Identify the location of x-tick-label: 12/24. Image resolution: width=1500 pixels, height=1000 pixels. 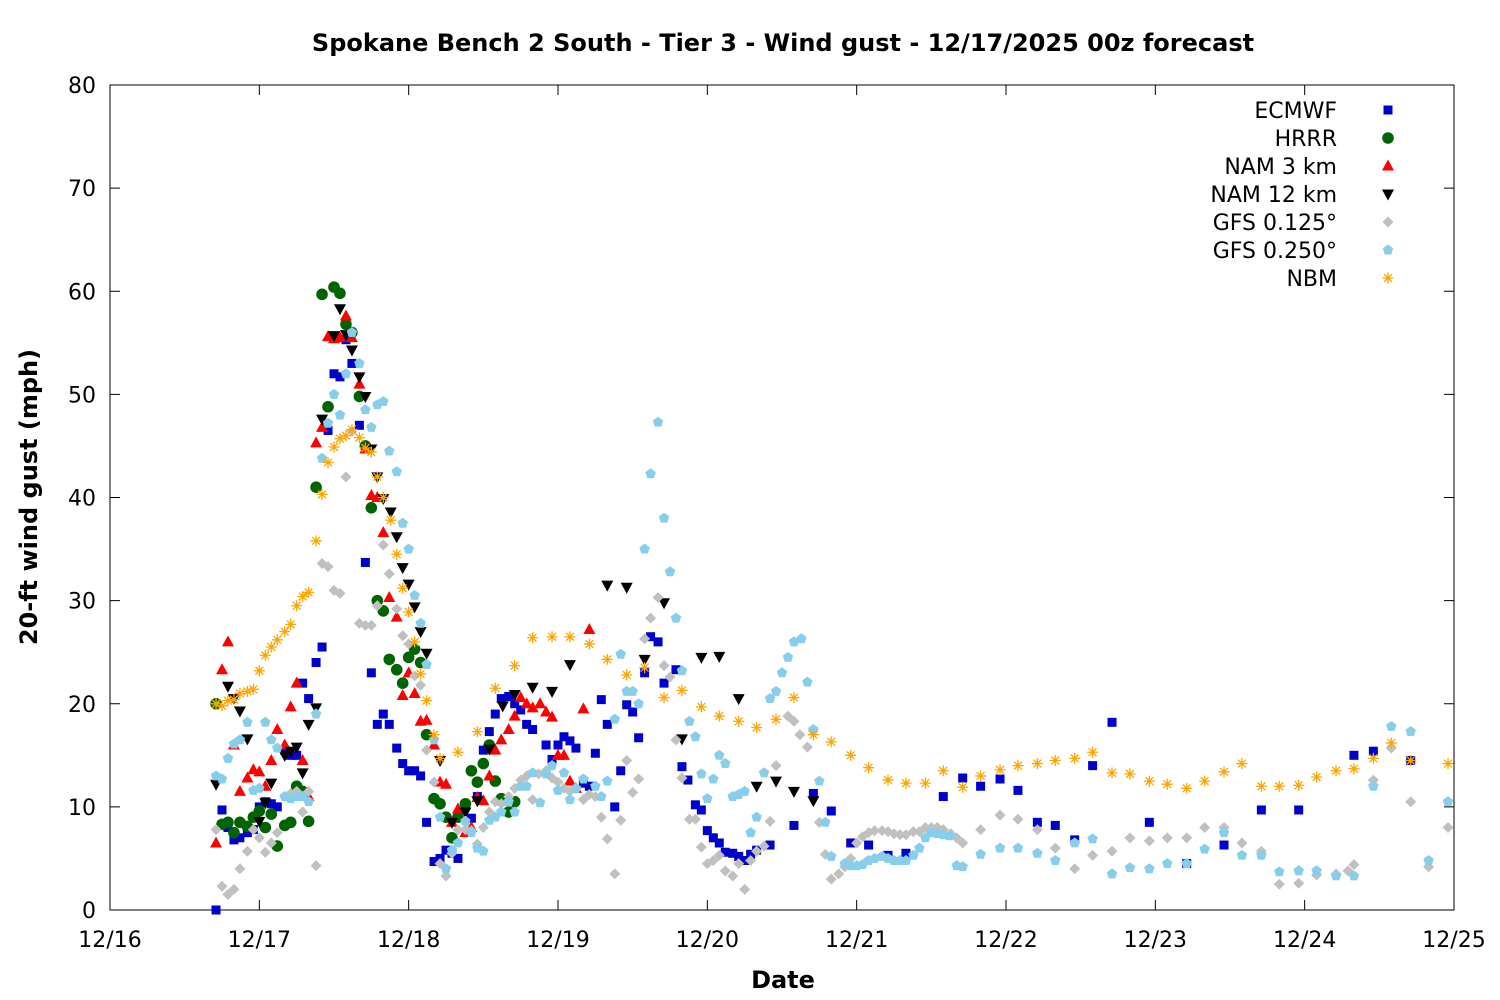
(1304, 940).